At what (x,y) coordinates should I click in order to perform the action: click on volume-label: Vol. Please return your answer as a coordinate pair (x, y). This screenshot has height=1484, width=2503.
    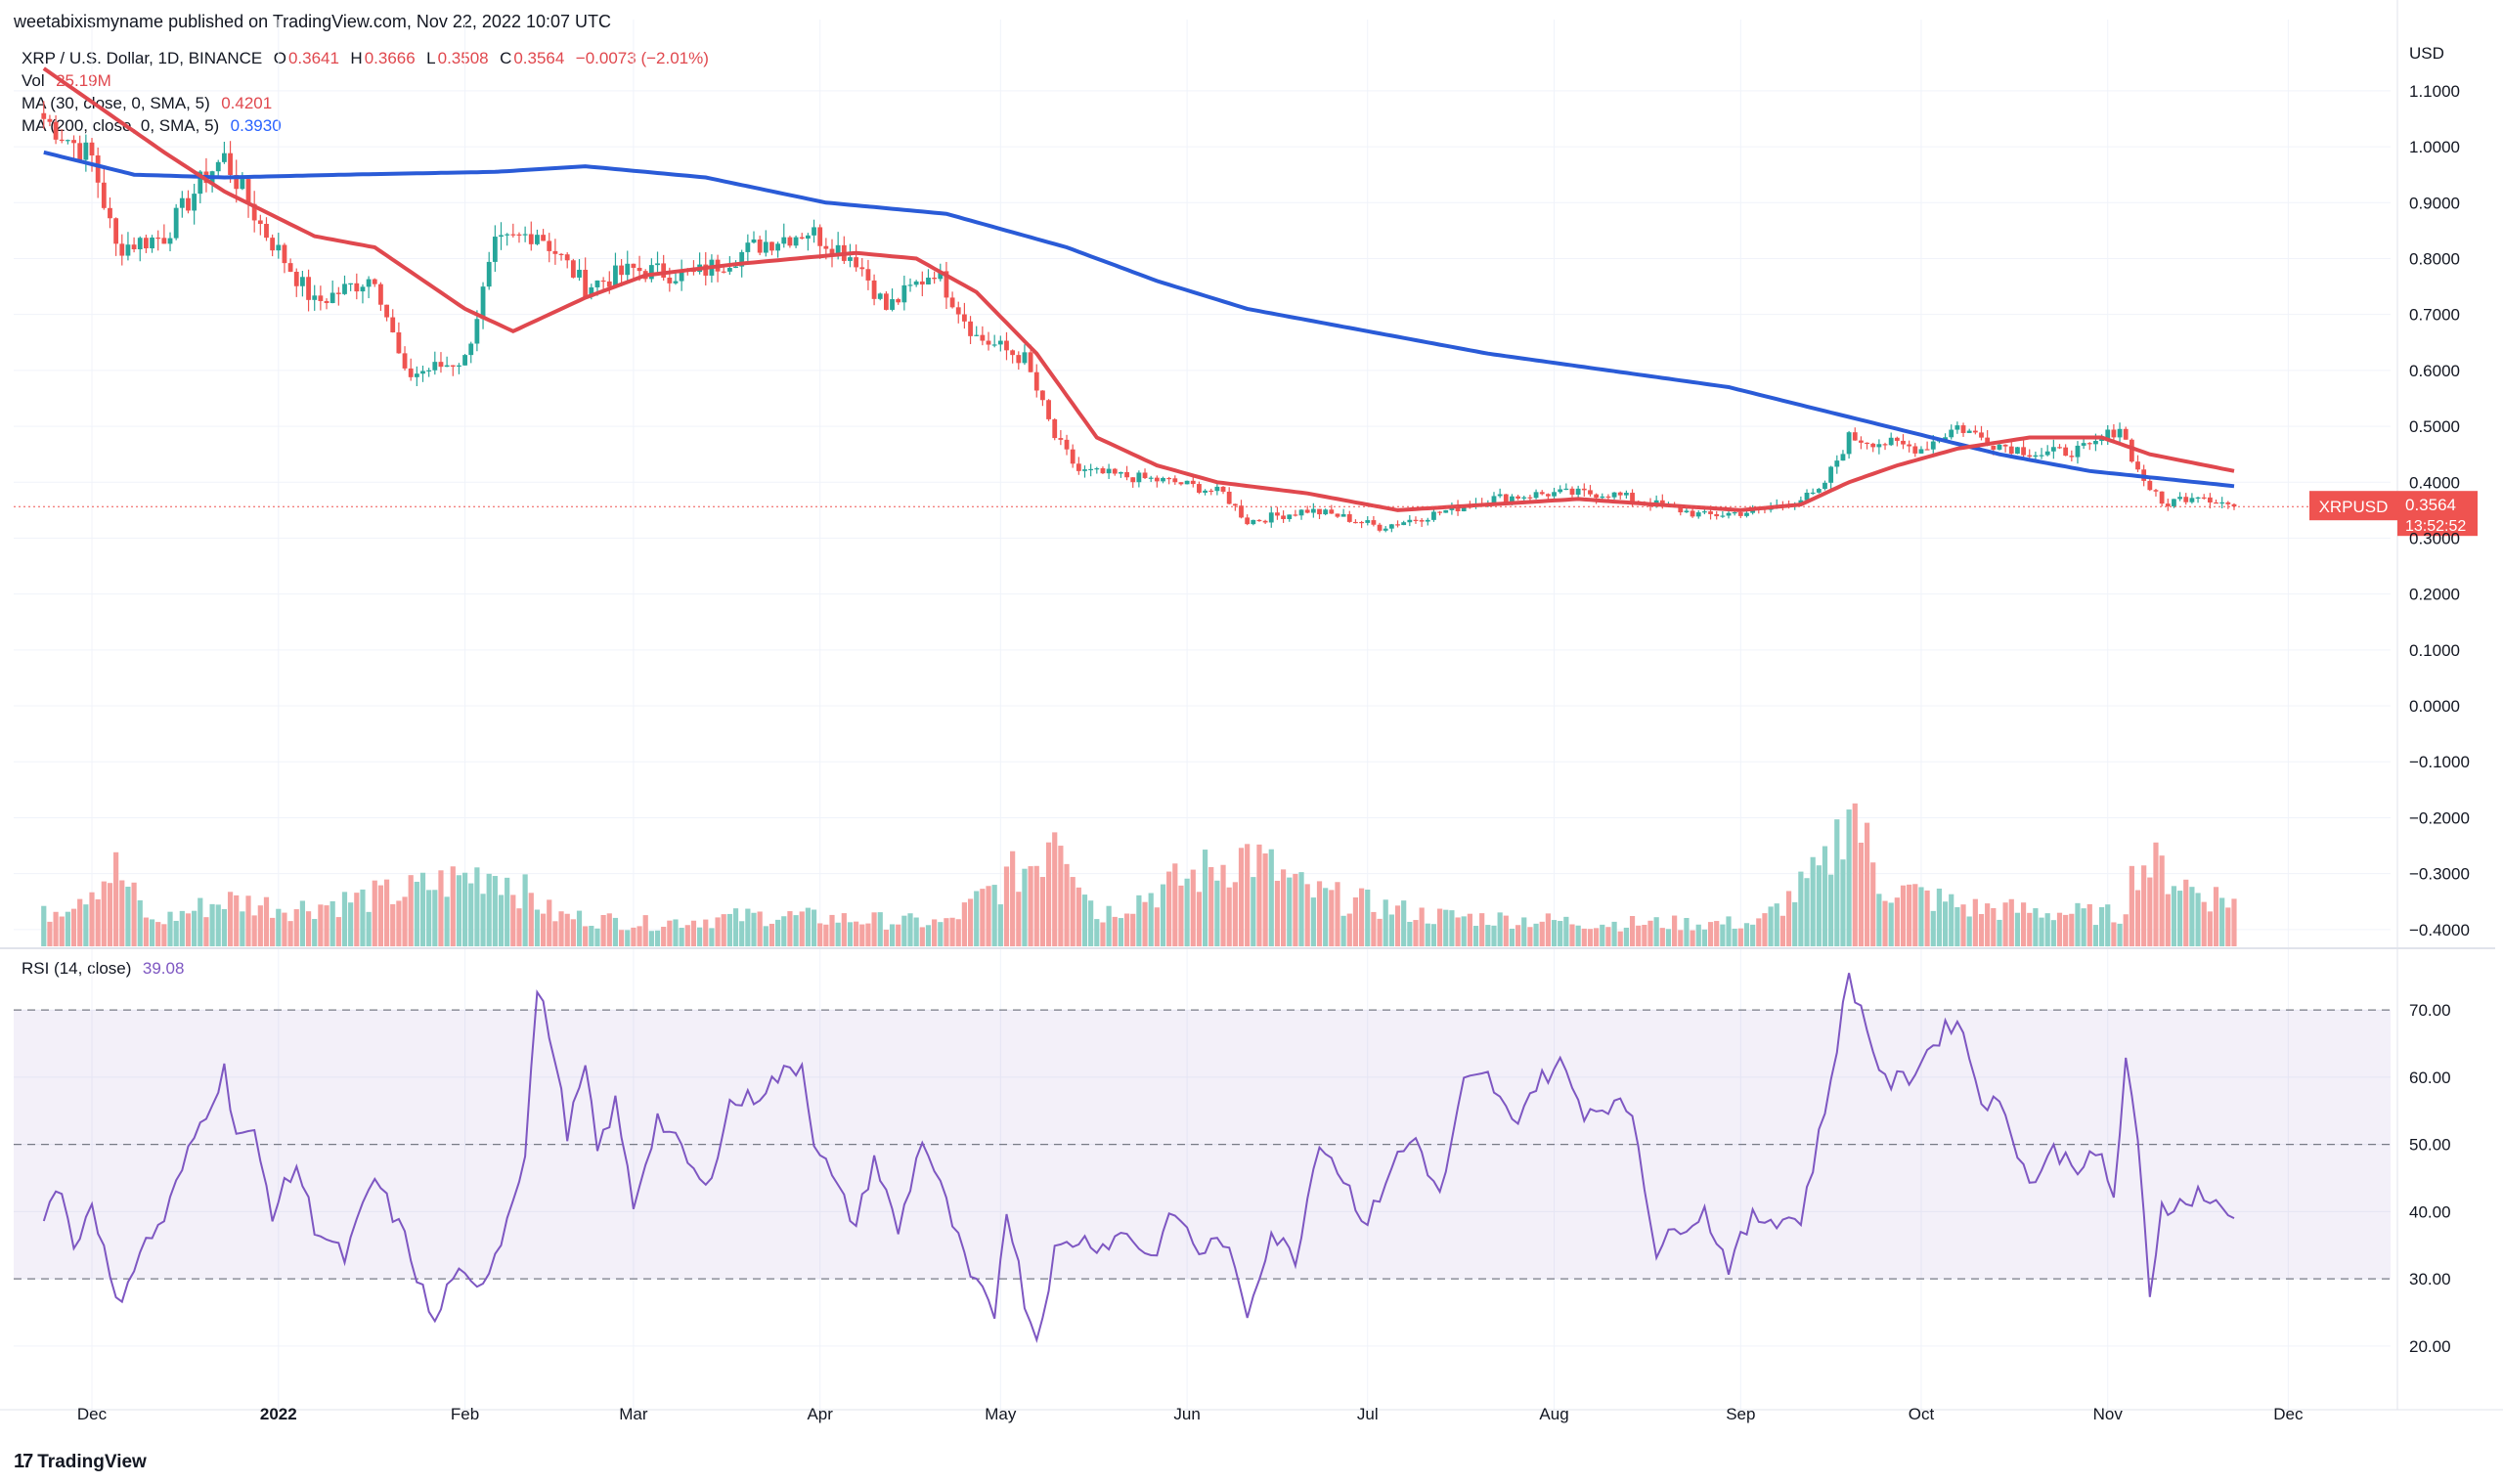
    Looking at the image, I should click on (33, 80).